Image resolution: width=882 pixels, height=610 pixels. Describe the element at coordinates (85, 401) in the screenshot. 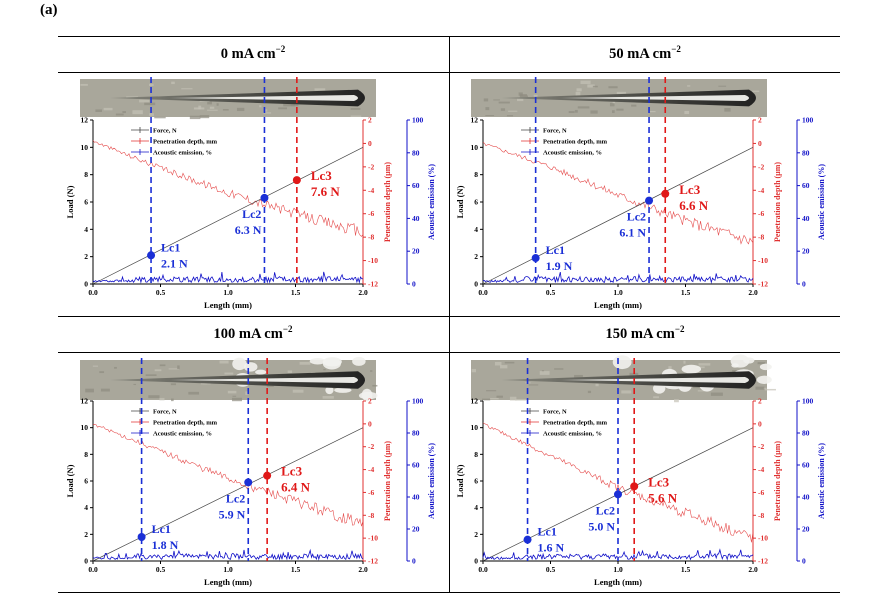

I see `y-tick-label: 12` at that location.